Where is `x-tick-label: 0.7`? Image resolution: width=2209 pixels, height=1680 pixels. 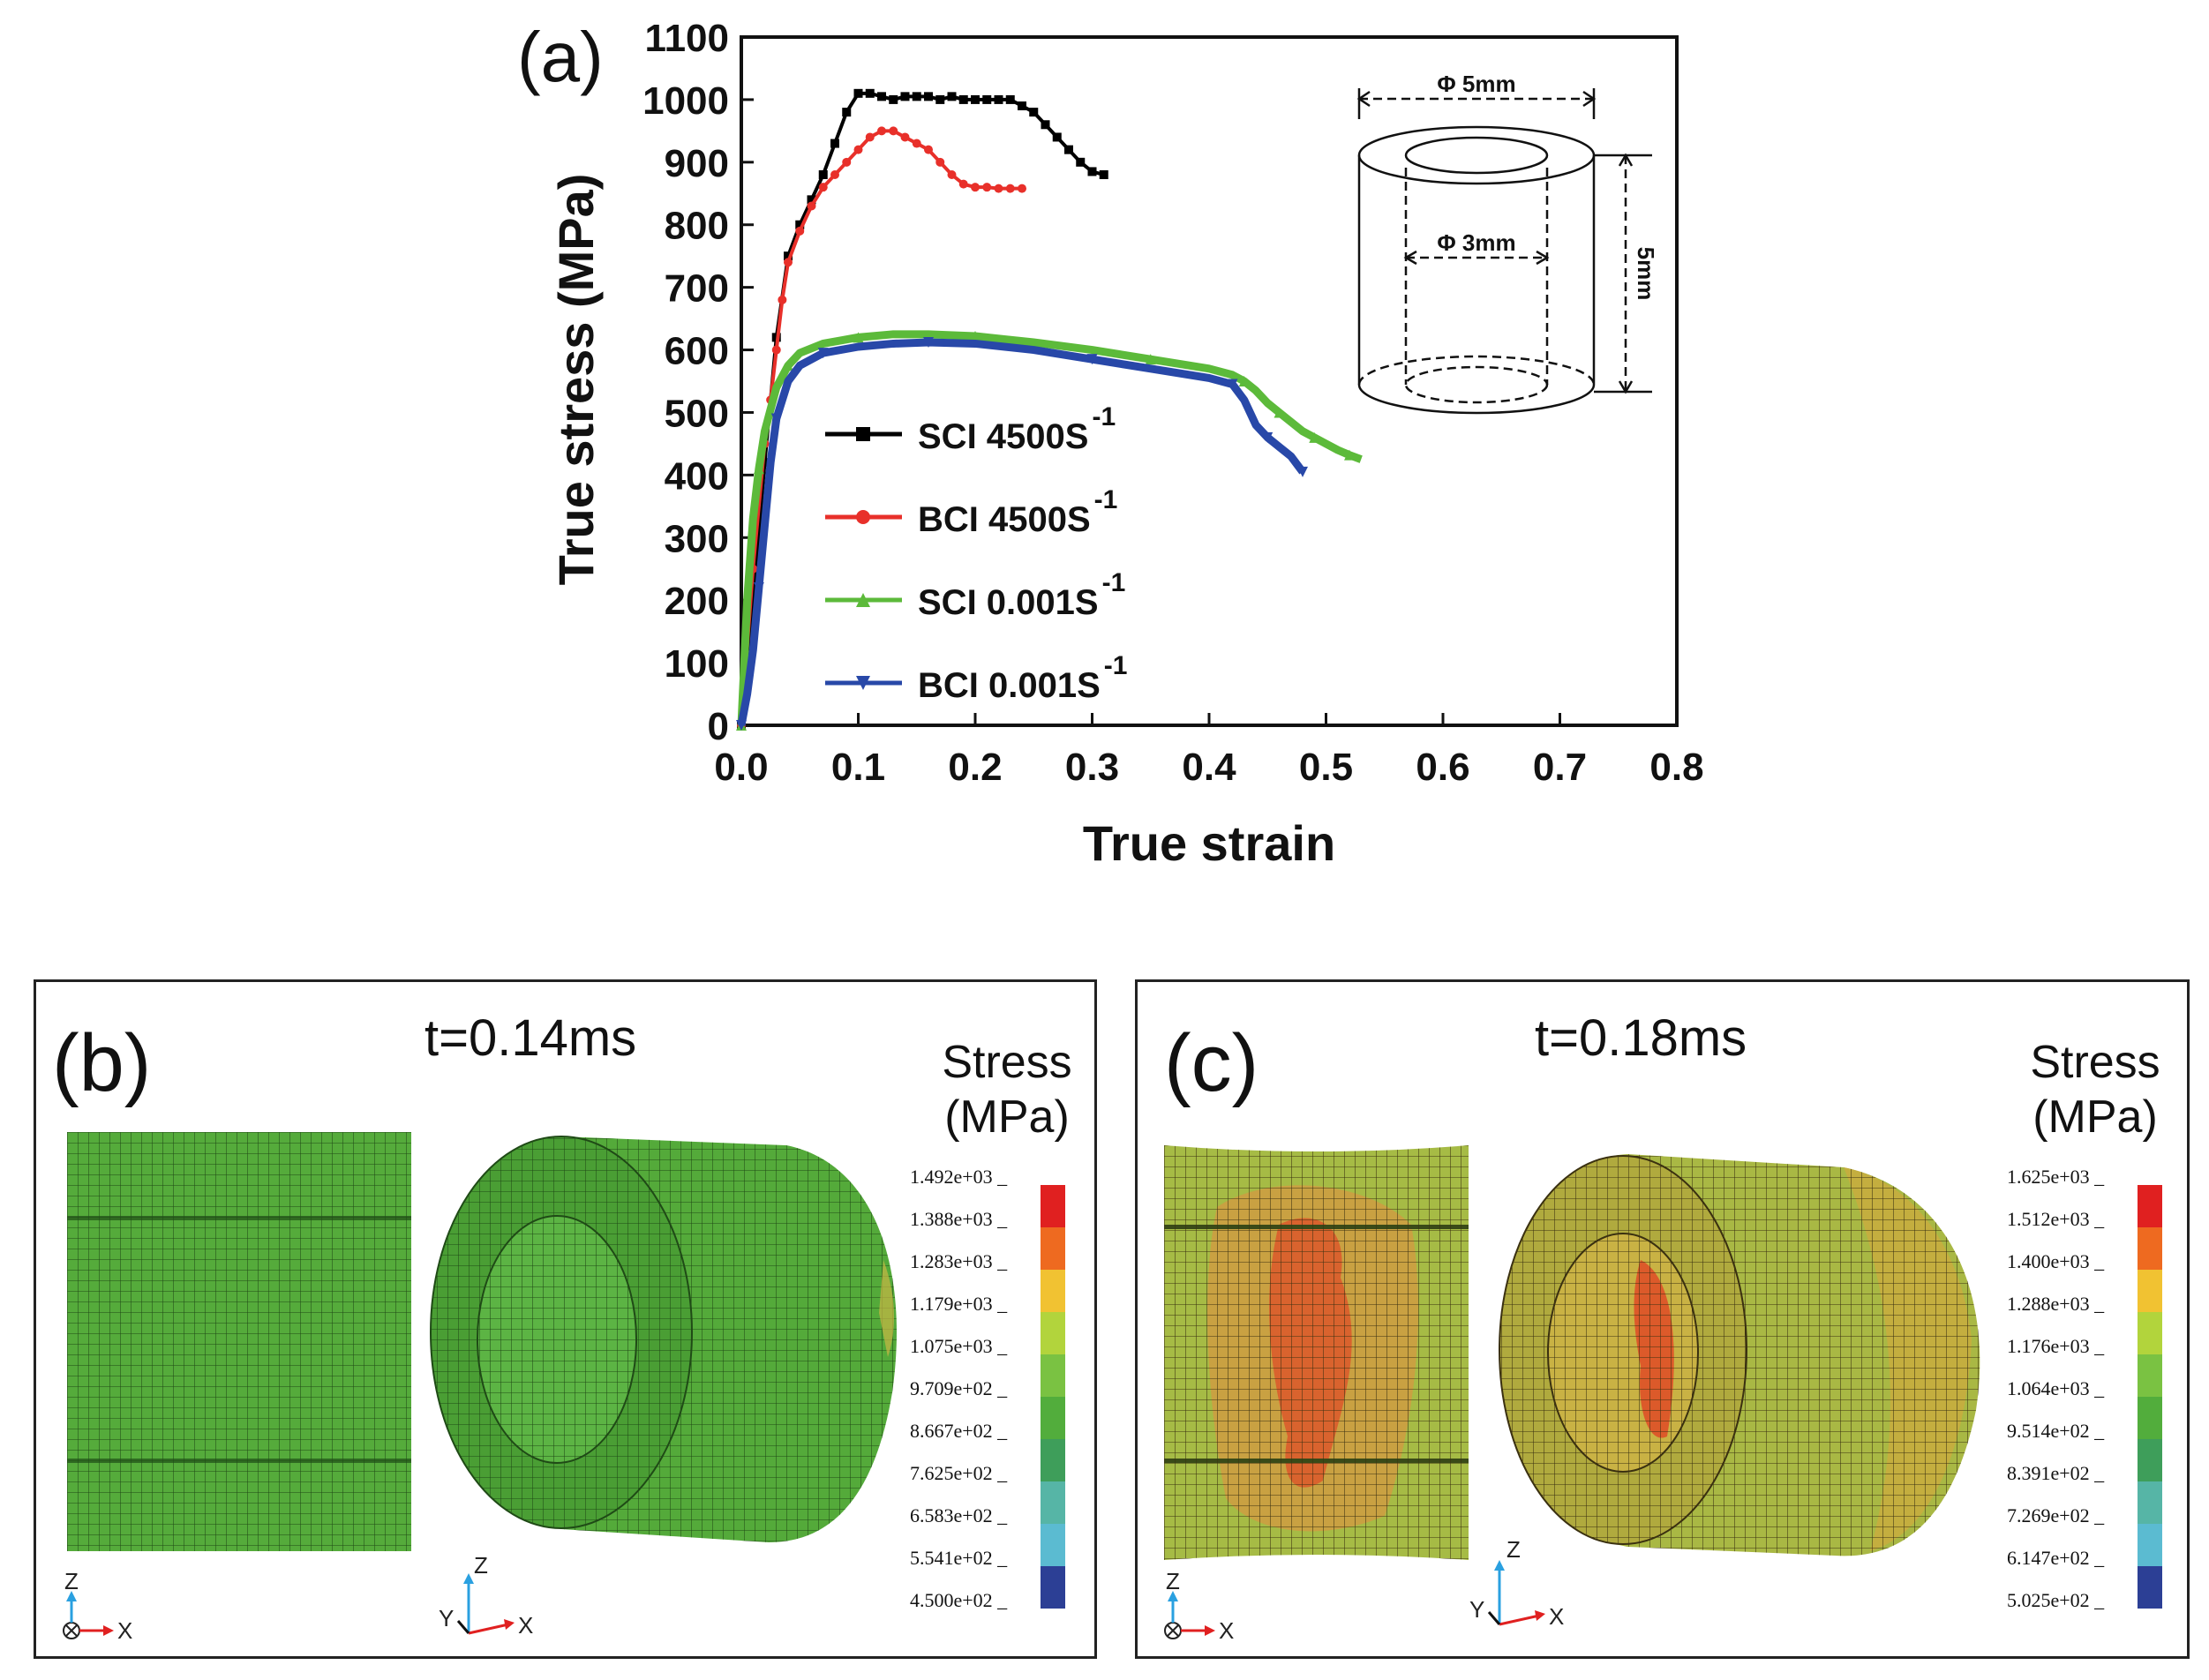
x-tick-label: 0.7 is located at coordinates (1560, 767).